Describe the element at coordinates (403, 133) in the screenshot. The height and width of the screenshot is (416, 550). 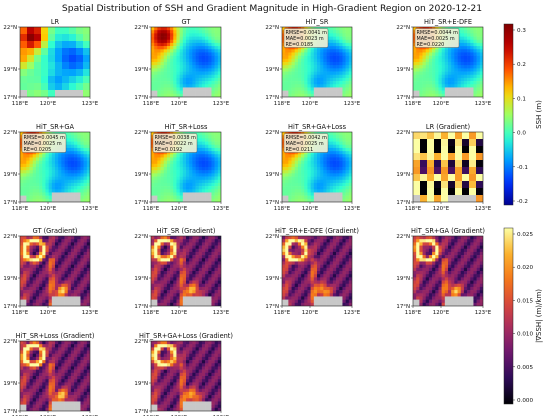
I see `y-tick-label: 22°N` at that location.